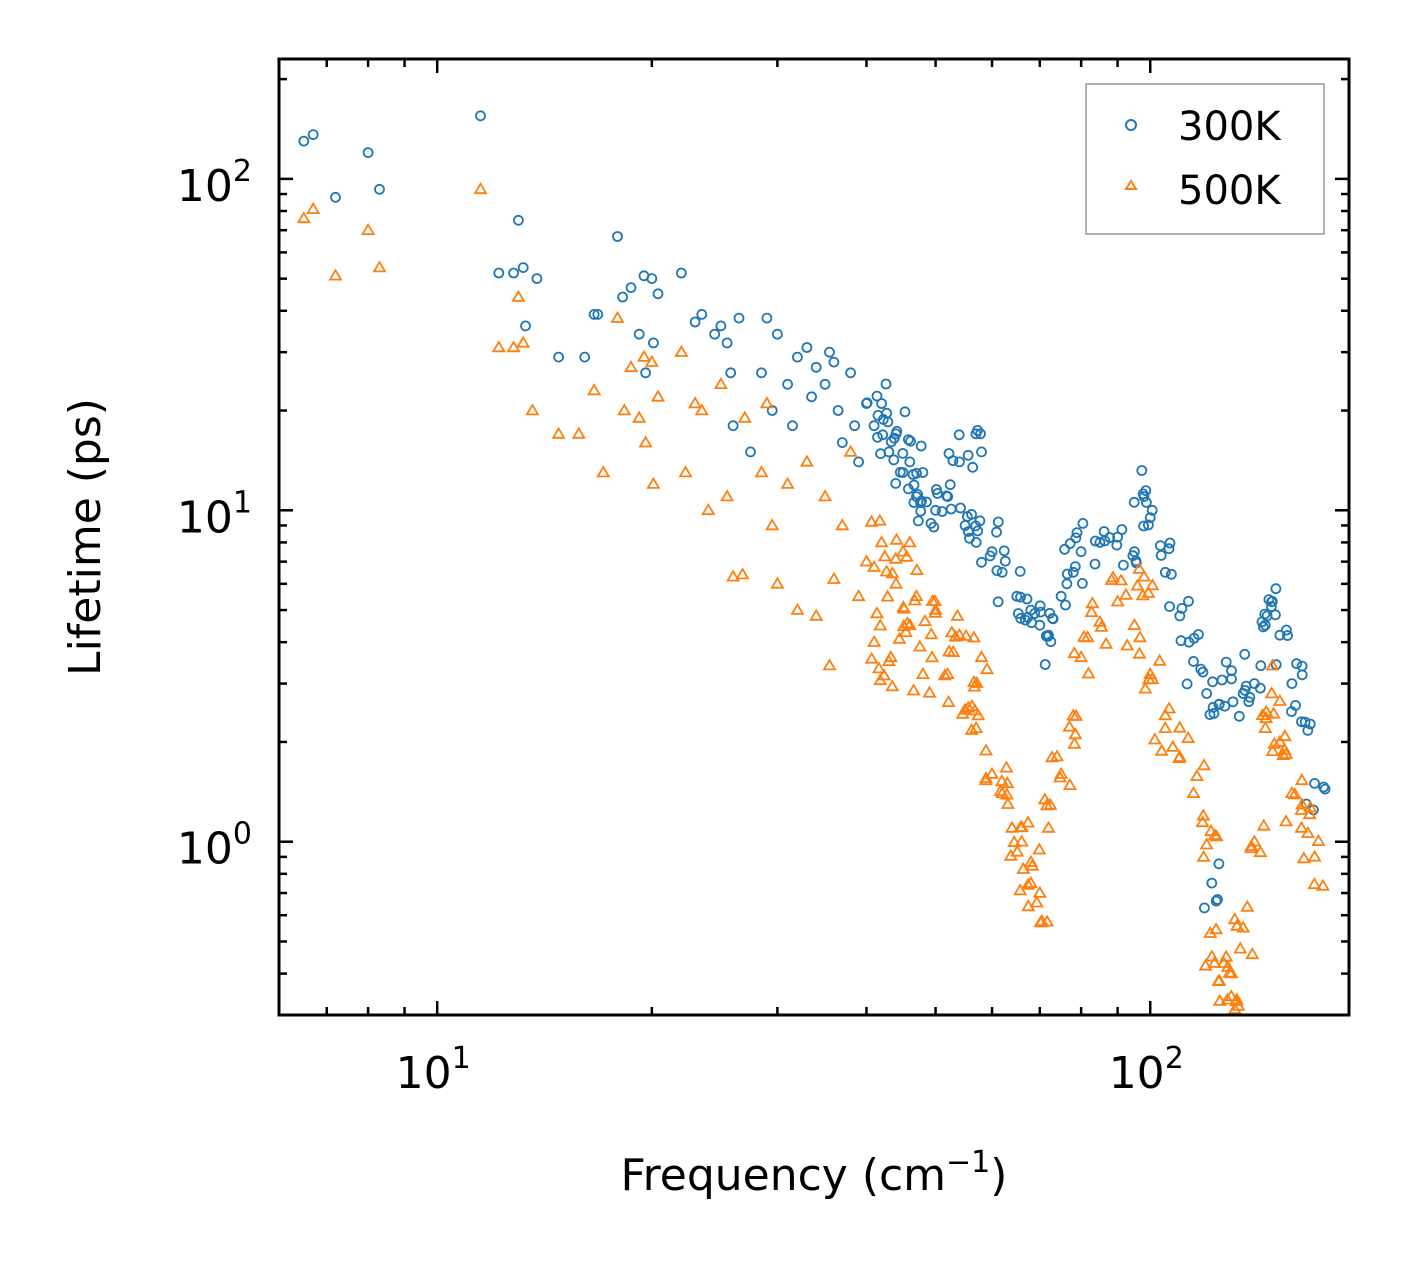 Image resolution: width=1408 pixels, height=1265 pixels. What do you see at coordinates (814, 1173) in the screenshot?
I see `x-axis-title: Frequency (cm−1)` at bounding box center [814, 1173].